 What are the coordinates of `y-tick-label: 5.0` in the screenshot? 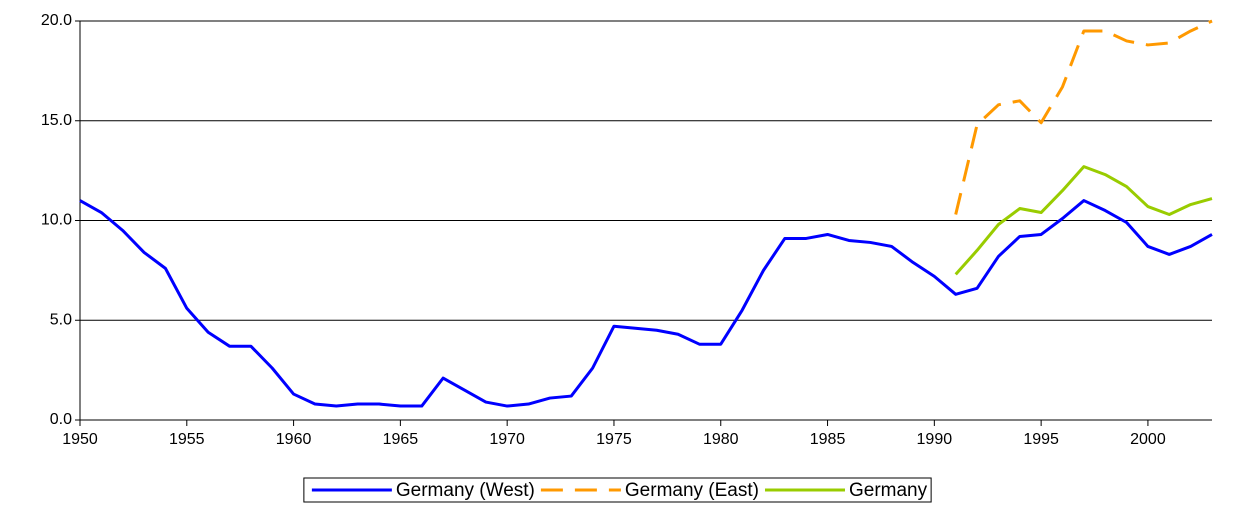 It's located at (61, 319).